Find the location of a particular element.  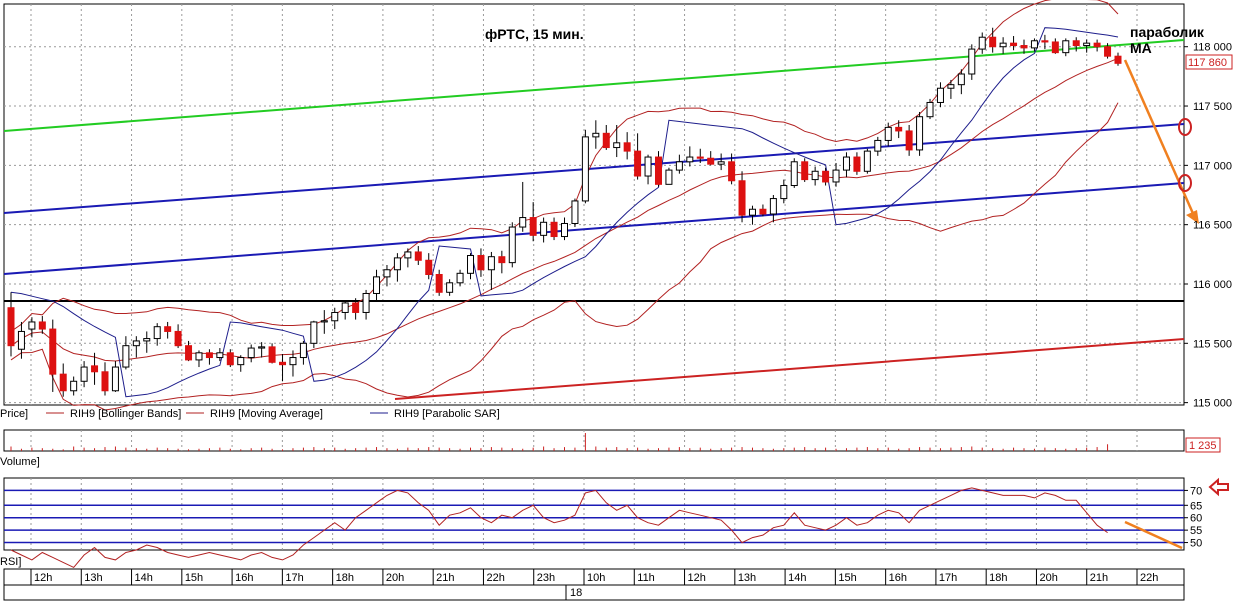

legend-item: RIH9 [Bollinger Bands] is located at coordinates (125, 414).